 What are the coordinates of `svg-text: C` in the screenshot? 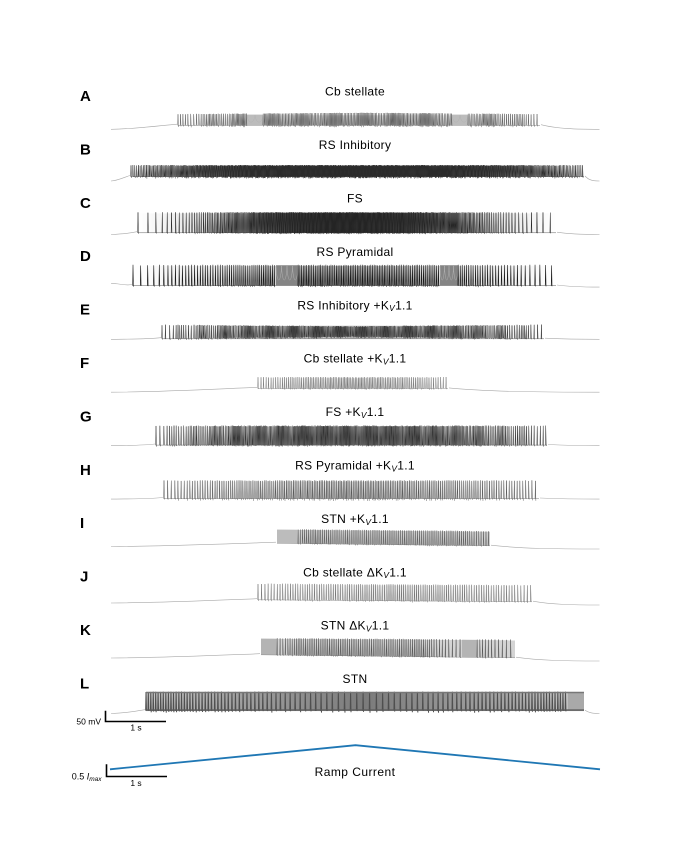 It's located at (85, 203).